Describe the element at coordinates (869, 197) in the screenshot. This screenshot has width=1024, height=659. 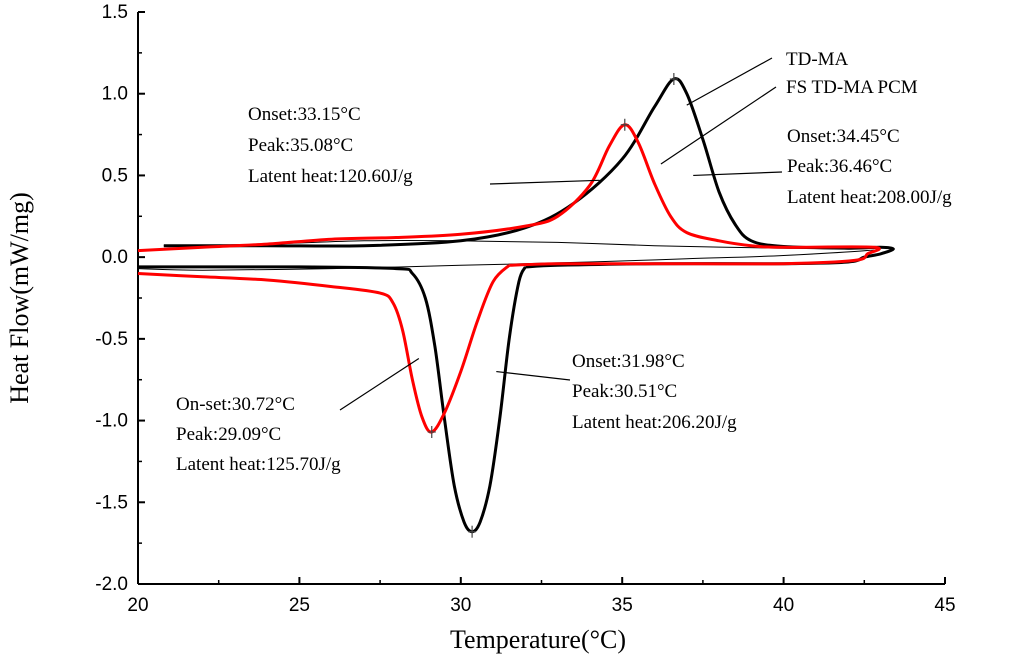
I see `annotation-line: Latent heat:208.00J/g` at that location.